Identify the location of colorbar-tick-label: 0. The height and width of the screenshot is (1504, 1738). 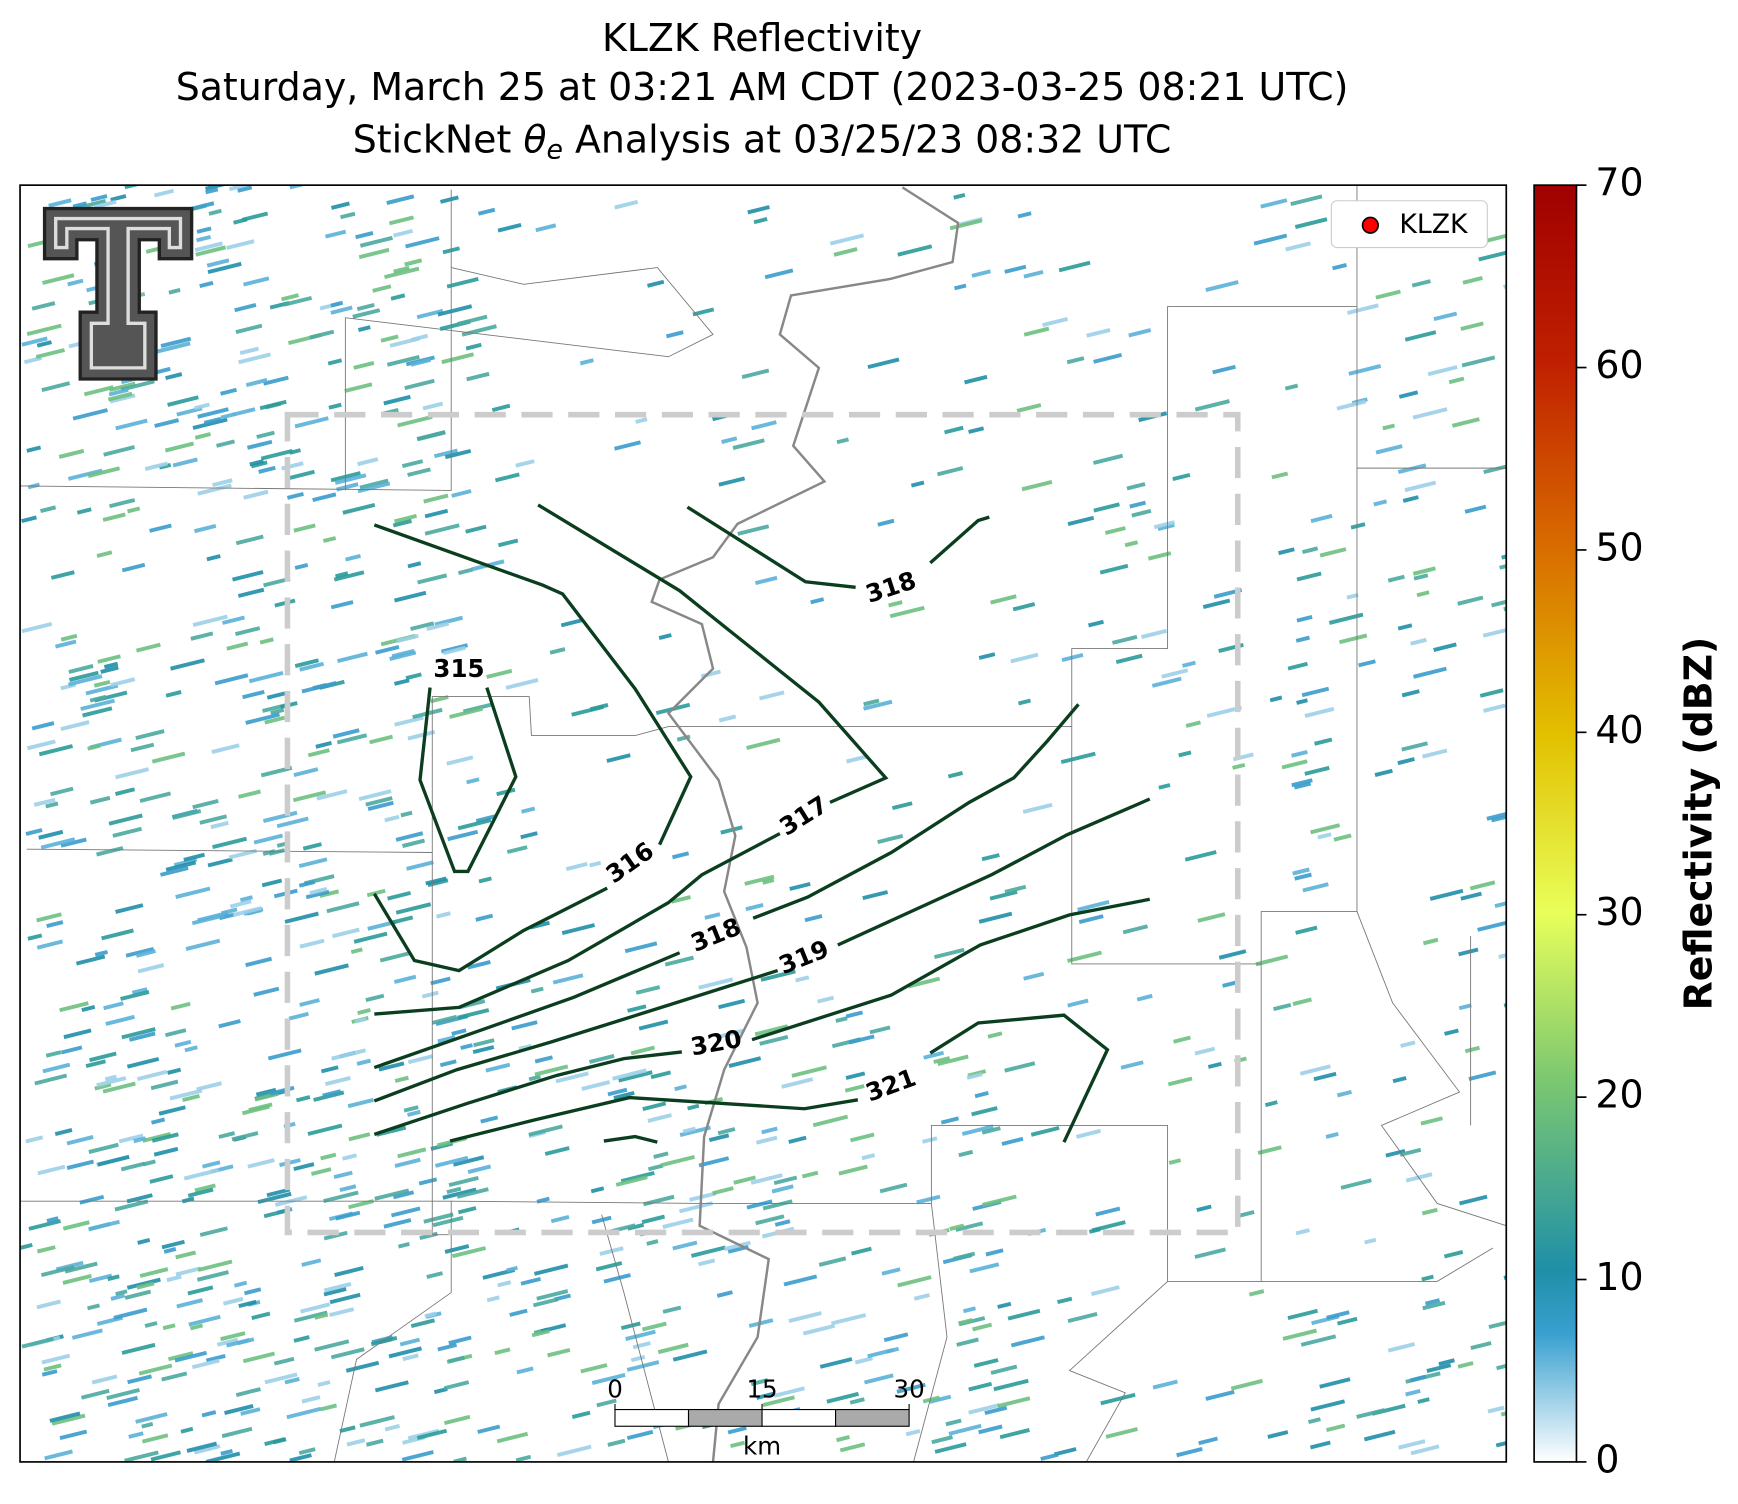
(1607, 1459).